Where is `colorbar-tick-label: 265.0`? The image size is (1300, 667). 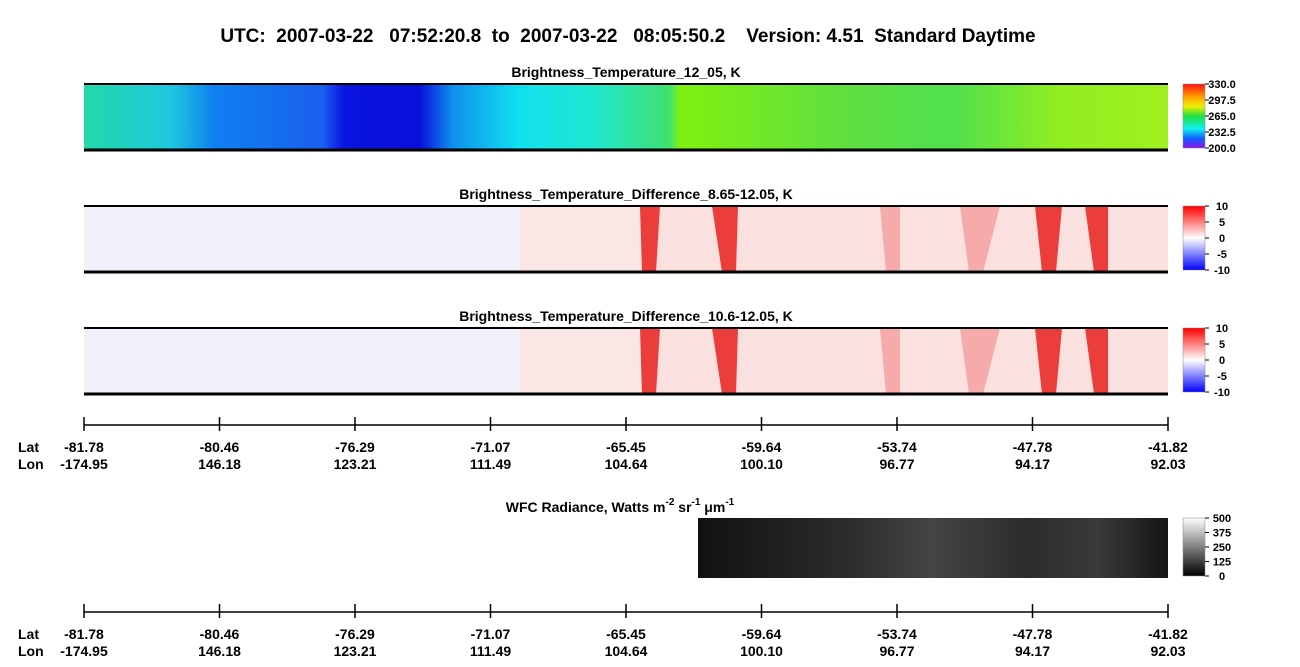
colorbar-tick-label: 265.0 is located at coordinates (1222, 117).